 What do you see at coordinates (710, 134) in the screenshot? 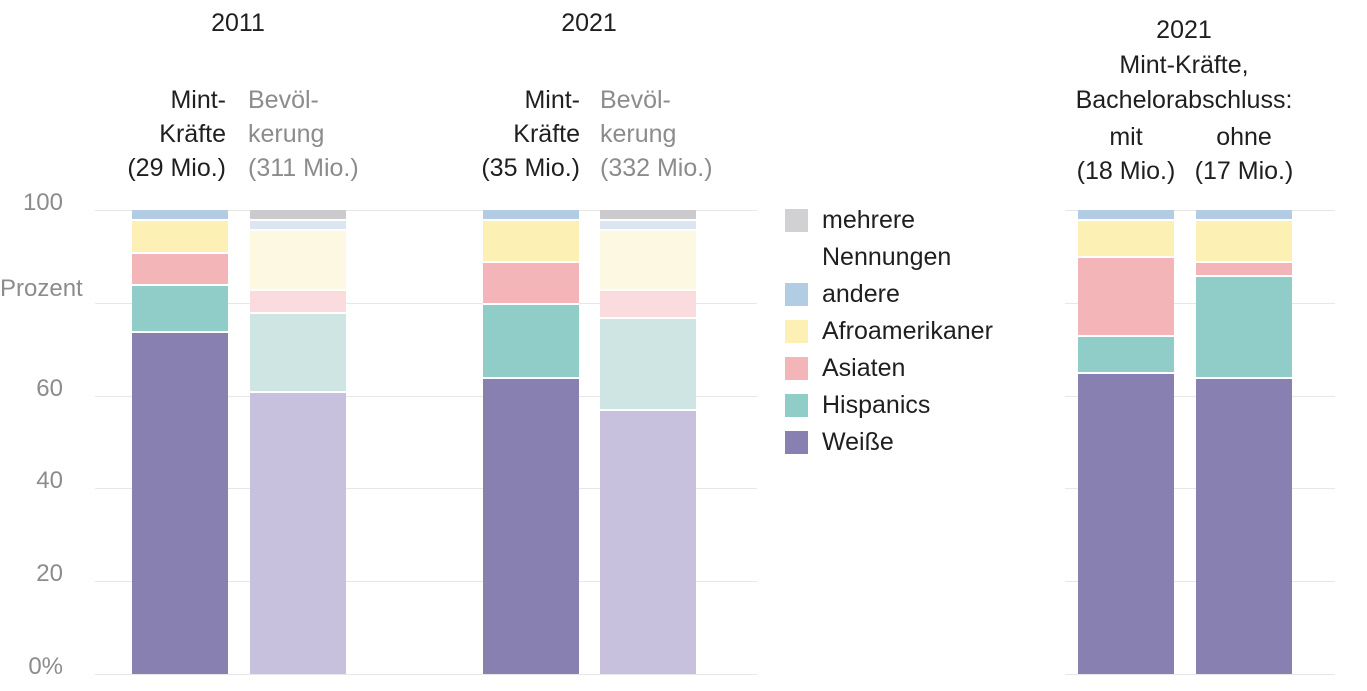
I see `bar-label-bevoelkerung-2021: Bevöl-kerung (332 Mio.)` at bounding box center [710, 134].